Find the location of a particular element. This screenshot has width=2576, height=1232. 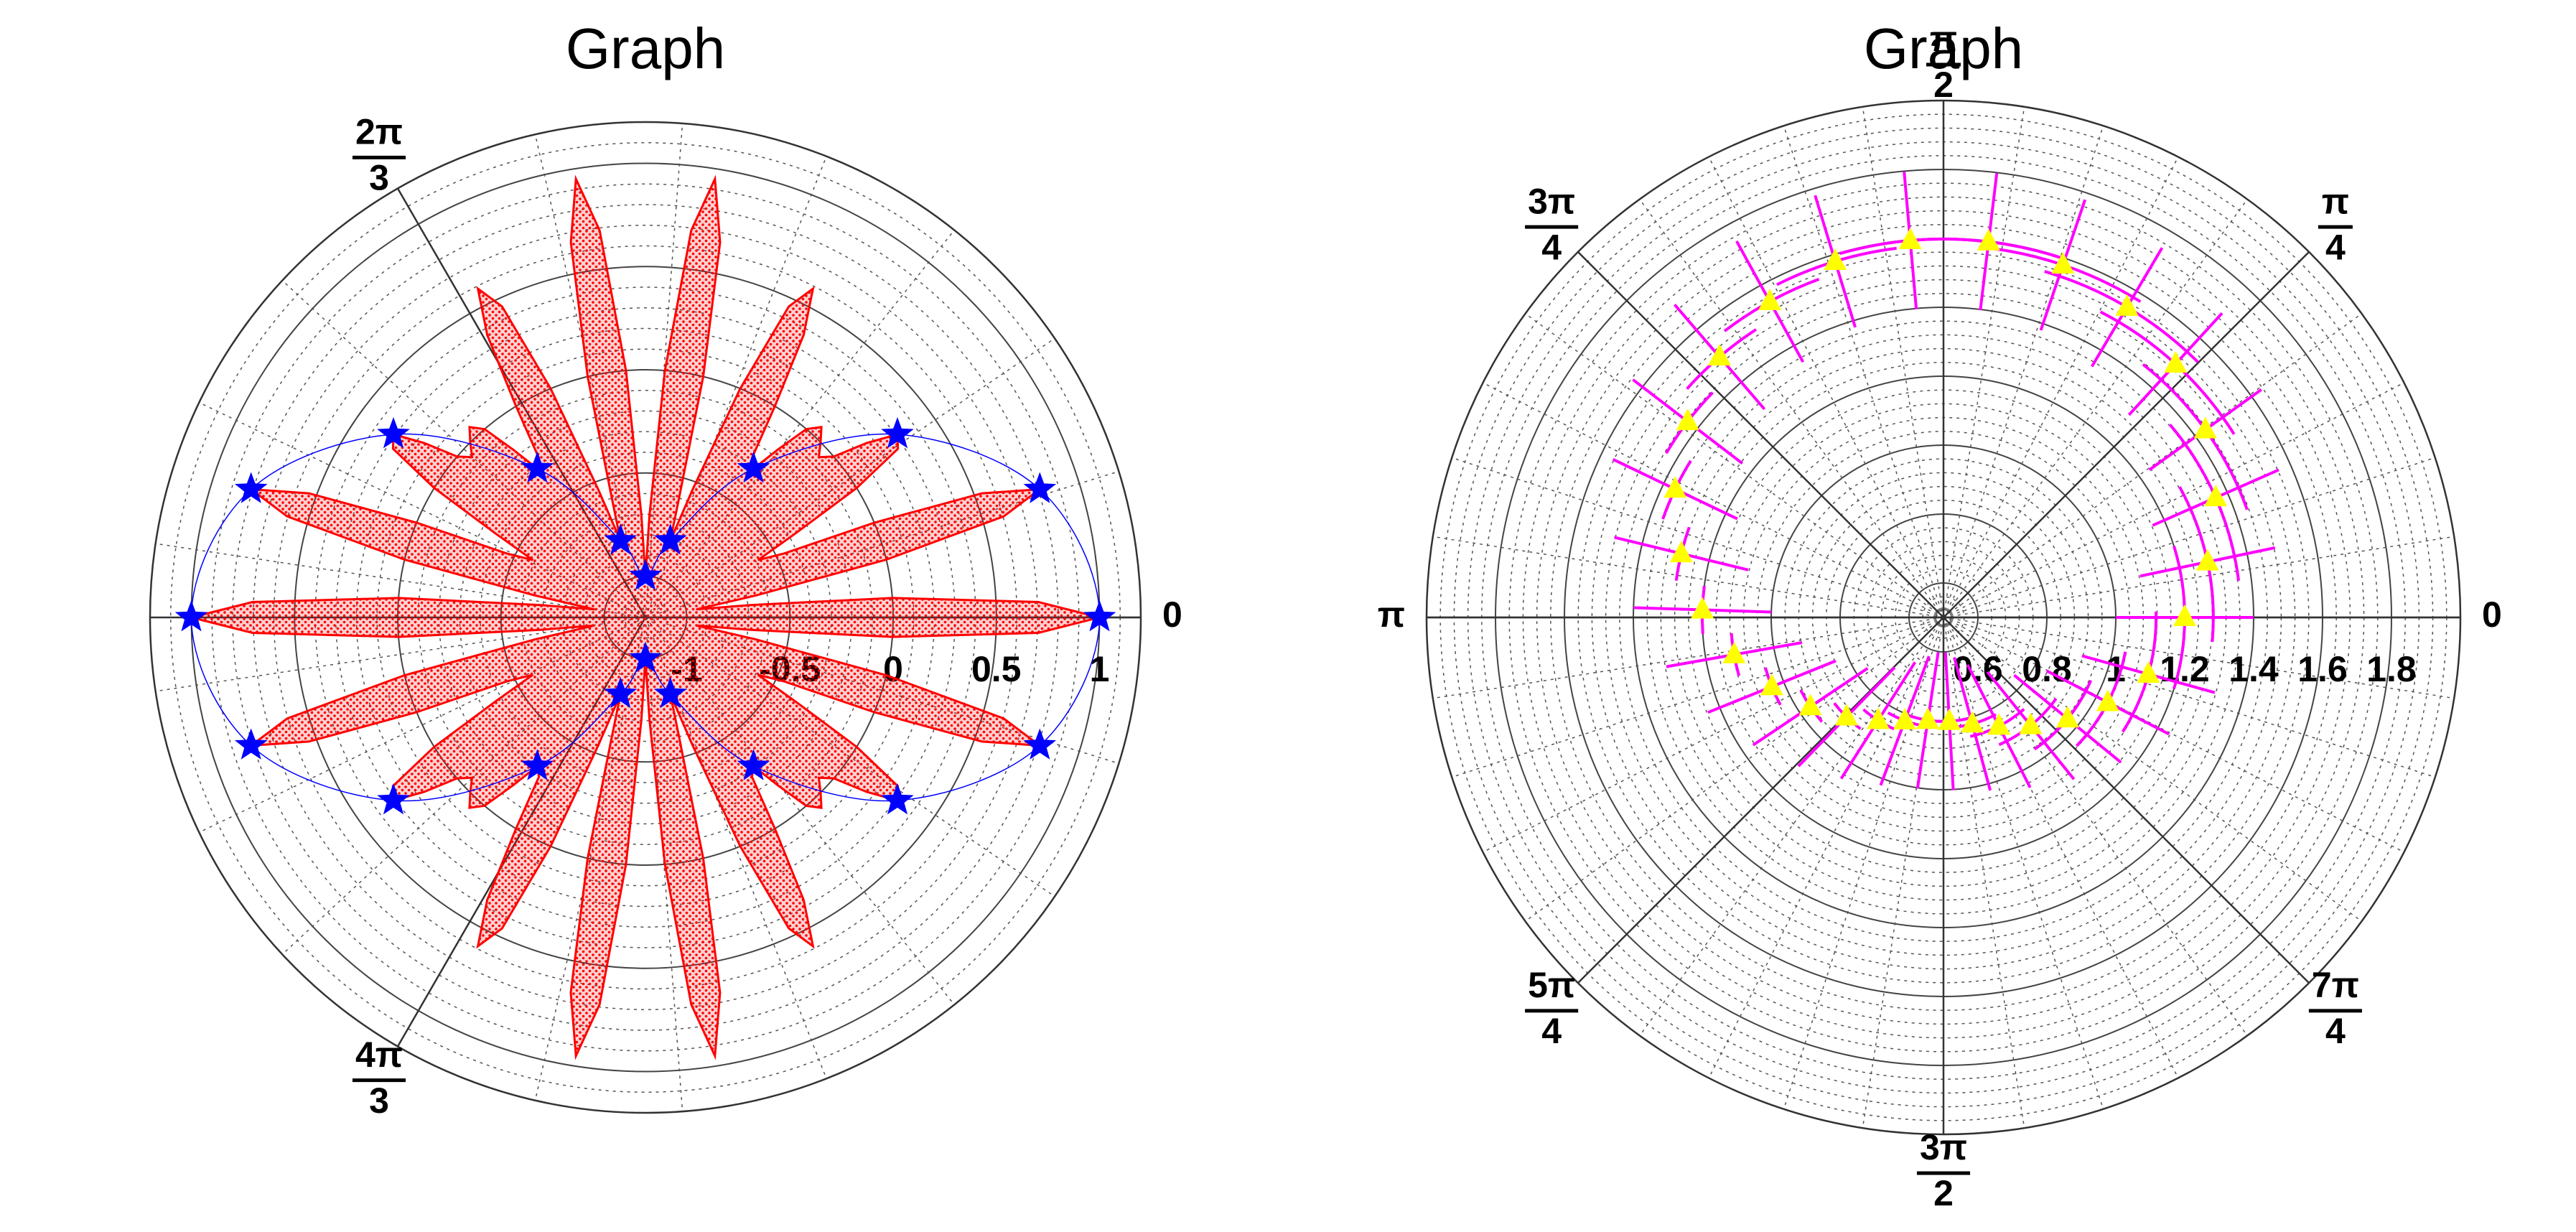

angle-label-numerator: 5π is located at coordinates (1551, 985).